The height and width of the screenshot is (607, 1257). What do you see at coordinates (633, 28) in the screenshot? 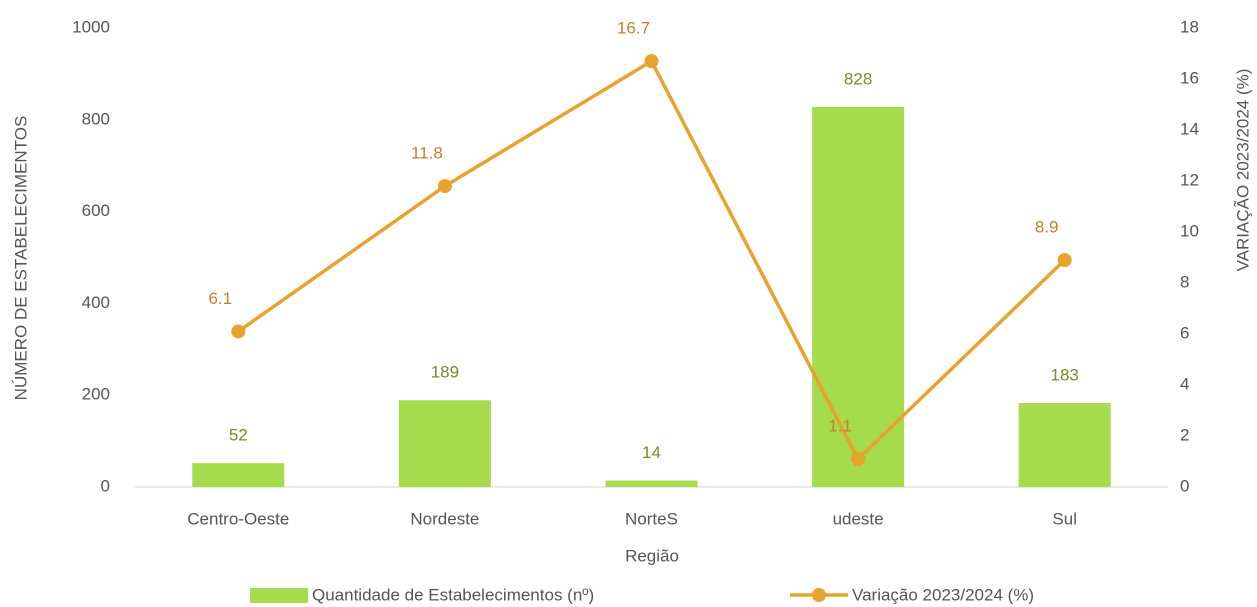
I see `line-value-label: 16.7` at bounding box center [633, 28].